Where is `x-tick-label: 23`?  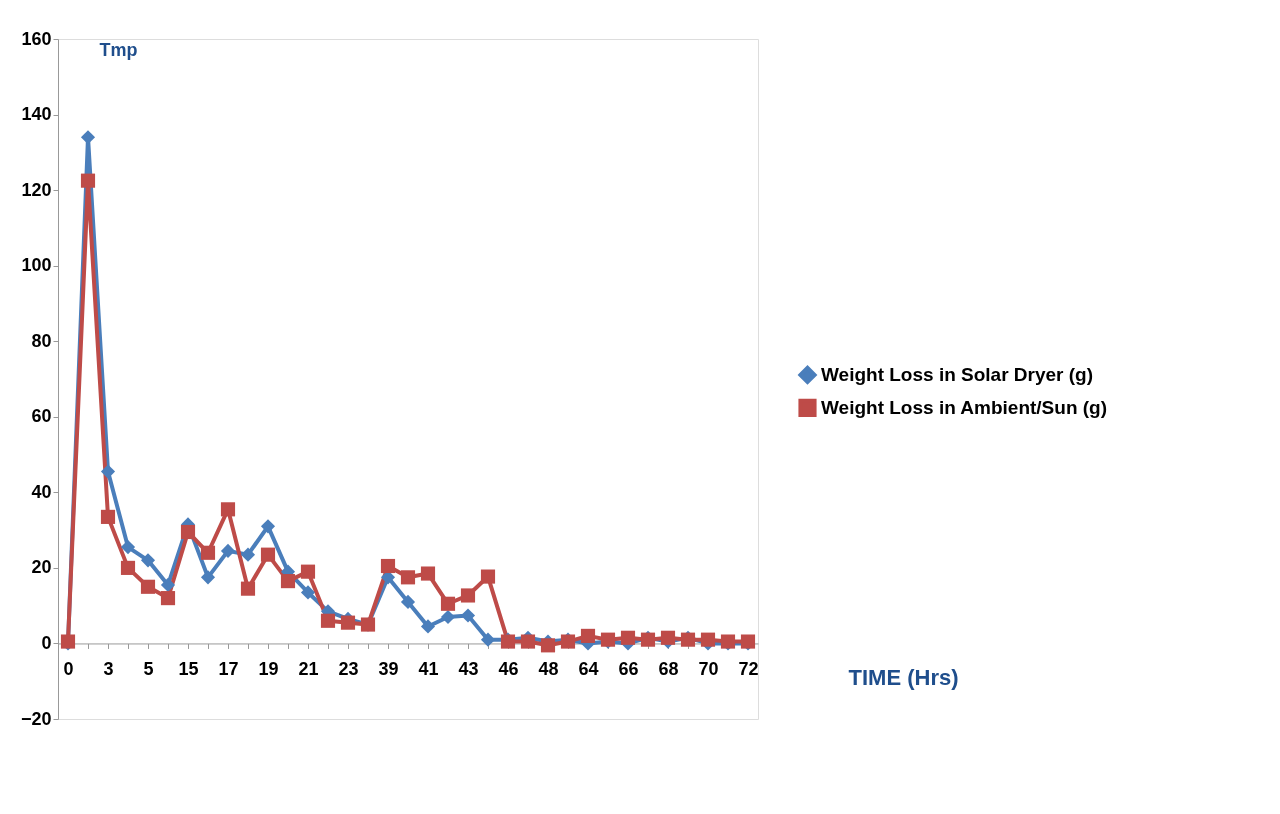 x-tick-label: 23 is located at coordinates (348, 668).